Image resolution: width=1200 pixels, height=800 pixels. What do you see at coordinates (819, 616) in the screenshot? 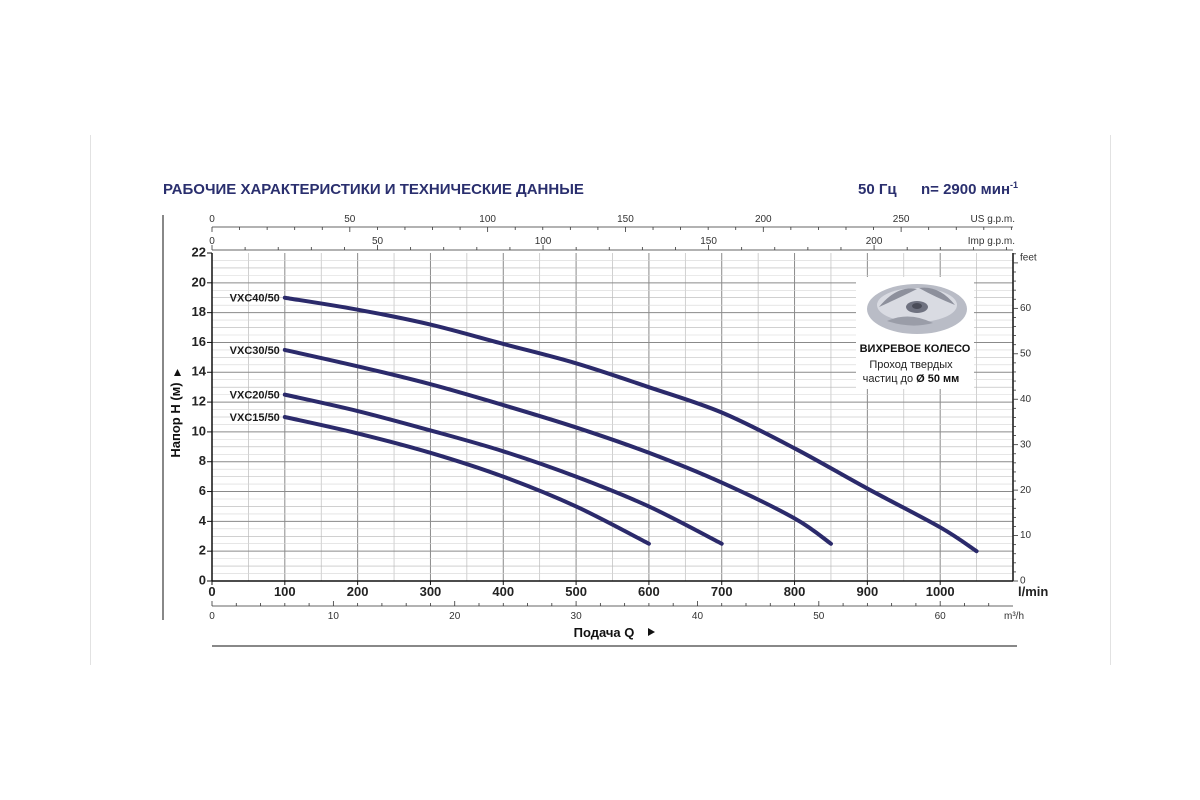
I see `m3h-tick-label: 50` at bounding box center [819, 616].